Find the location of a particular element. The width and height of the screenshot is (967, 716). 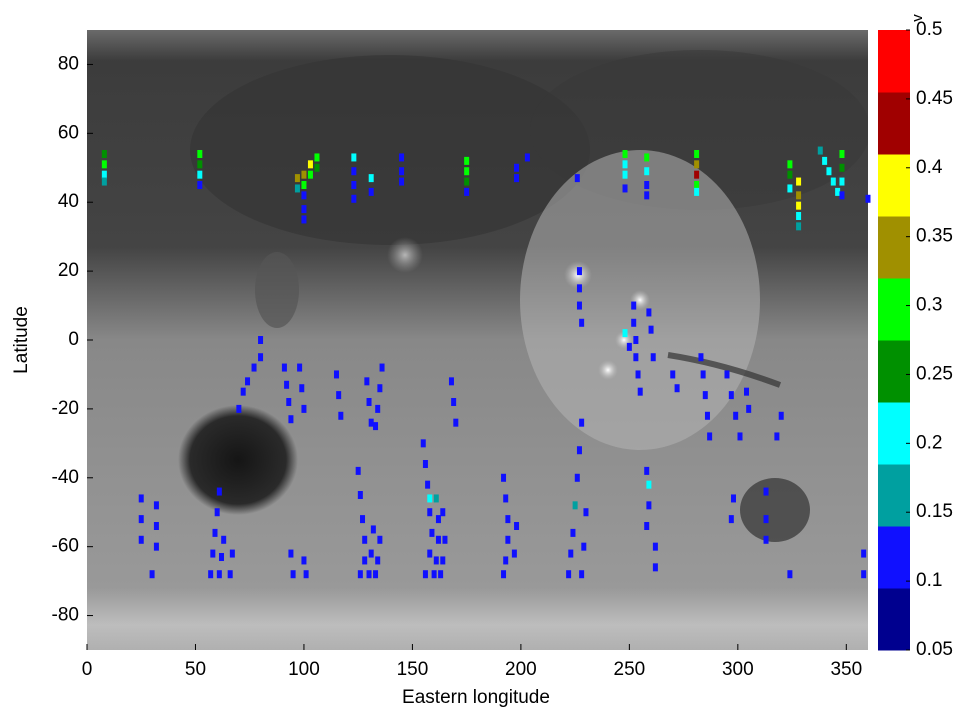

colorbar-tick-label: 0.2 is located at coordinates (929, 442).